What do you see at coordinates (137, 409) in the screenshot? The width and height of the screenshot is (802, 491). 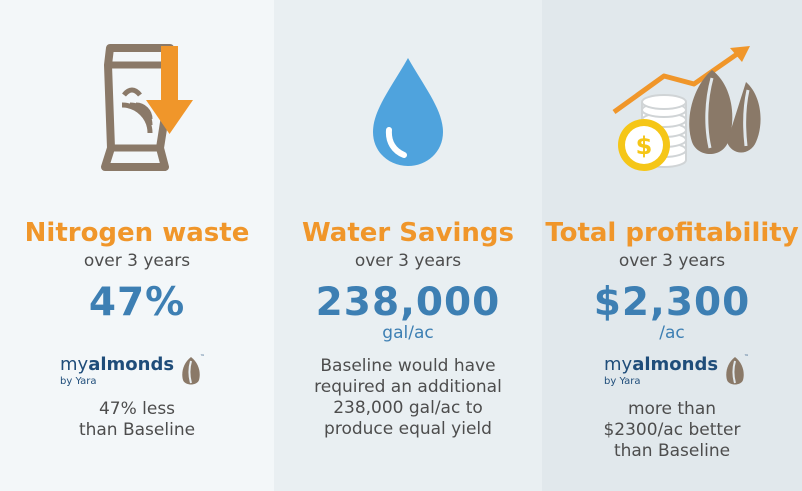 I see `description-line: 47% less` at bounding box center [137, 409].